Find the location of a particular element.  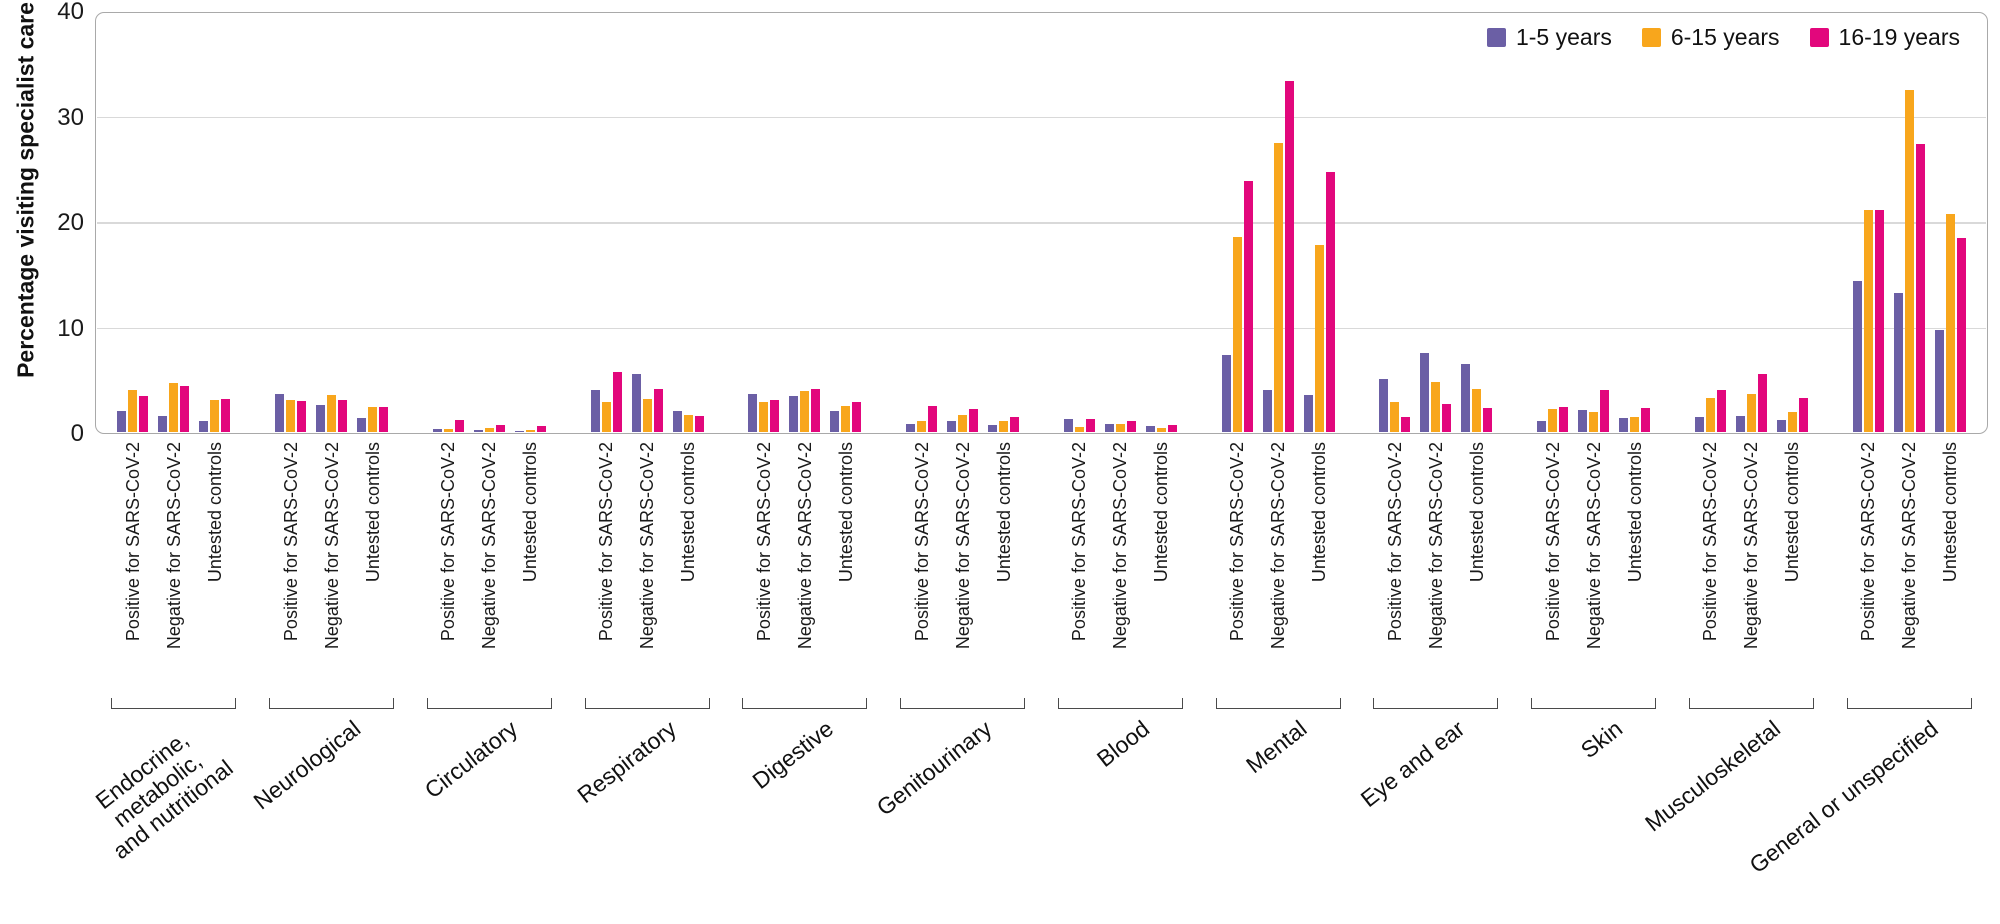

legend-label: 16-19 years is located at coordinates (1899, 37).